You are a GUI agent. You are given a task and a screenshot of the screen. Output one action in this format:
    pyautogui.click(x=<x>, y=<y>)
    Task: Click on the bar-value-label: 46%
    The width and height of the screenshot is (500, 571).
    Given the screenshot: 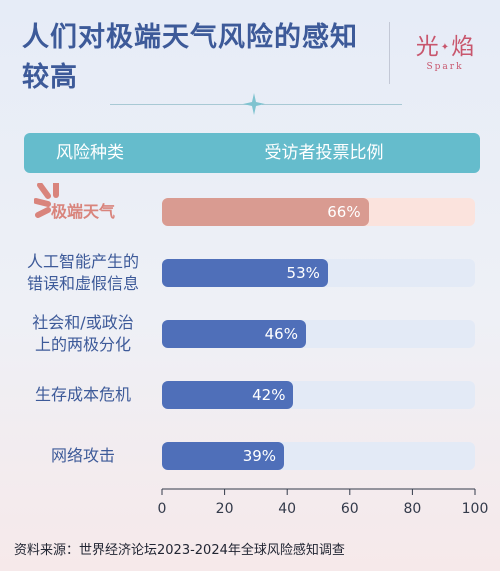 What is the action you would take?
    pyautogui.click(x=281, y=334)
    